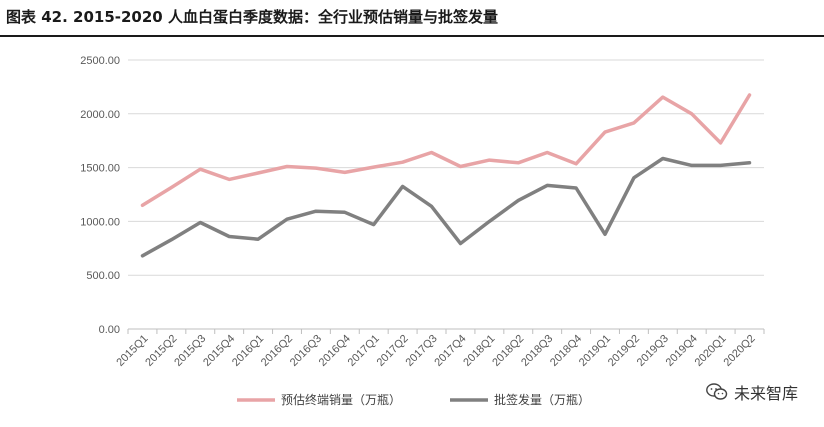  I want to click on chart-title: 图表 42. 2015-2020 人血白蛋白季度数据：全行业预估销量与批签发量, so click(252, 17).